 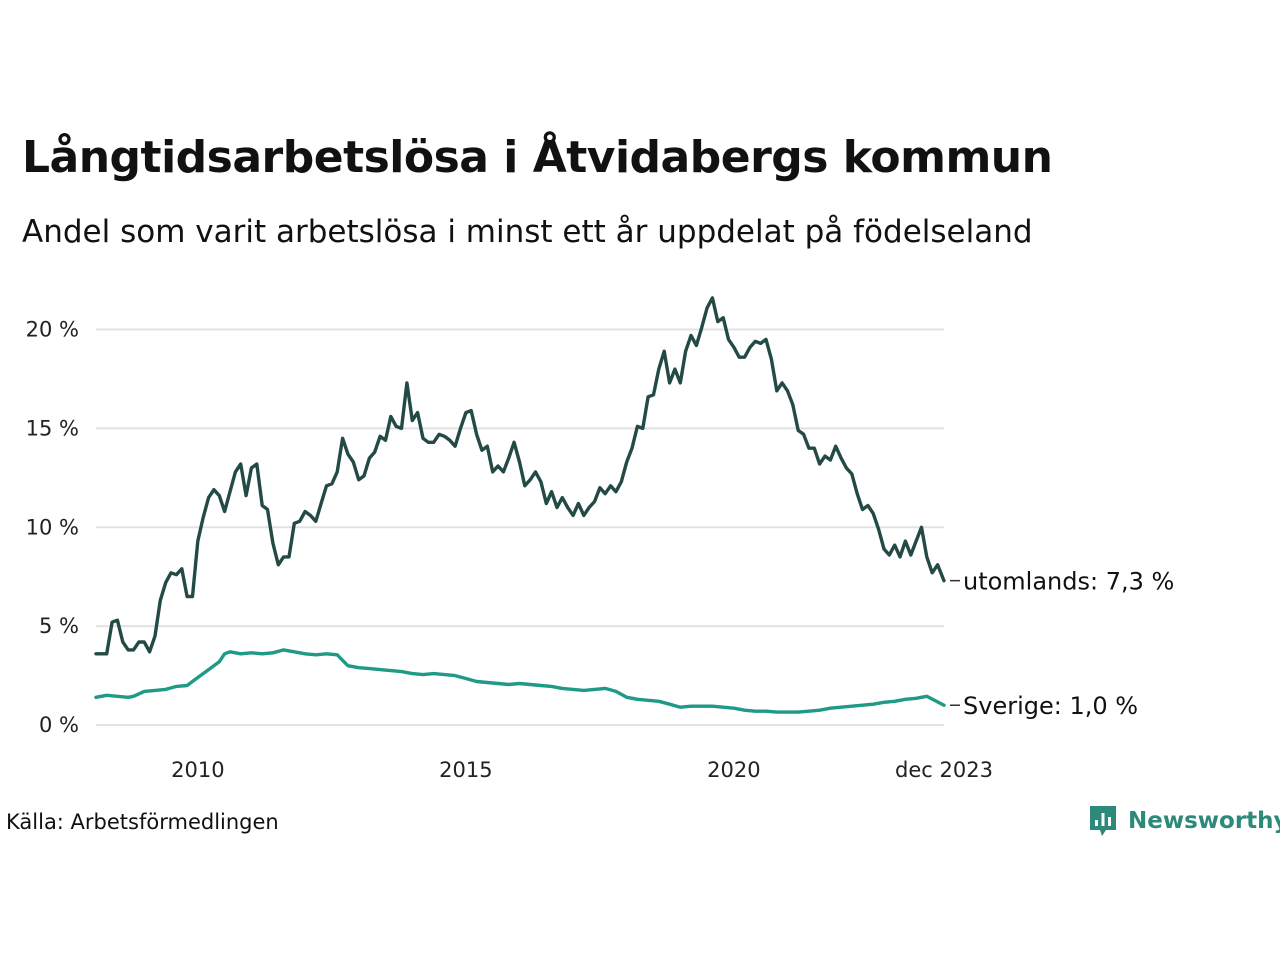 I want to click on x-axis: 2010 2015 2020 dec 2023, so click(x=582, y=770).